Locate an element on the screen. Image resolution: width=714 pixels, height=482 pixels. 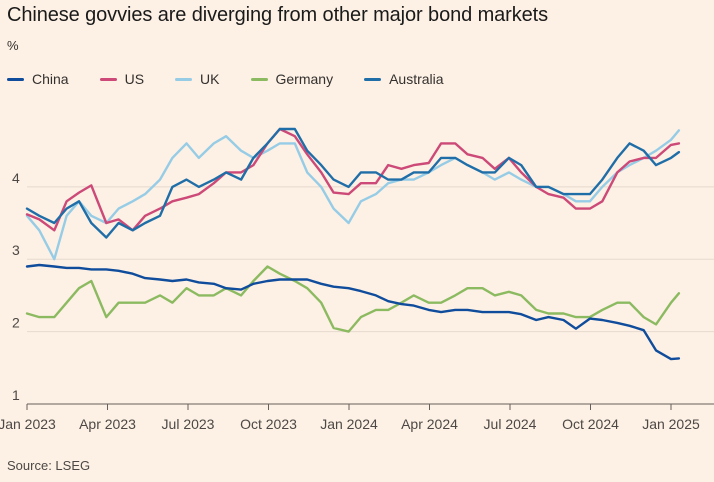
legend-swatch-uk is located at coordinates (184, 79).